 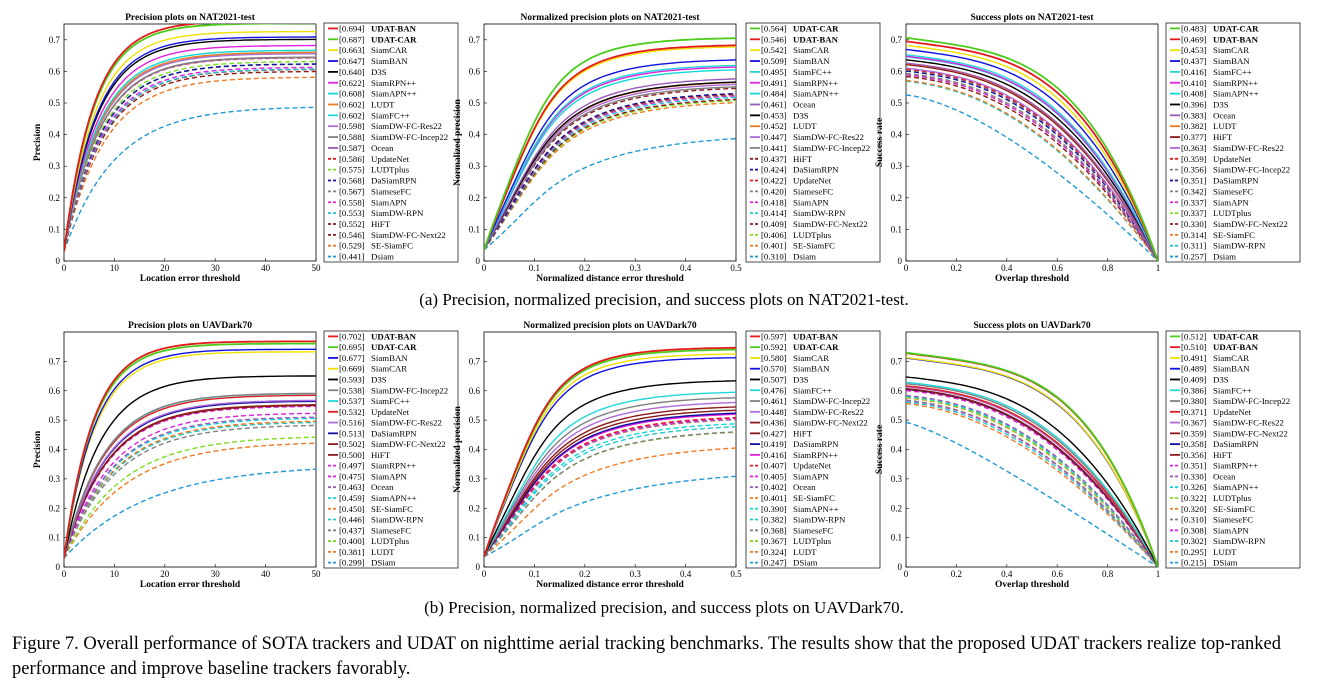 I want to click on x-tick-label: 30, so click(x=216, y=574).